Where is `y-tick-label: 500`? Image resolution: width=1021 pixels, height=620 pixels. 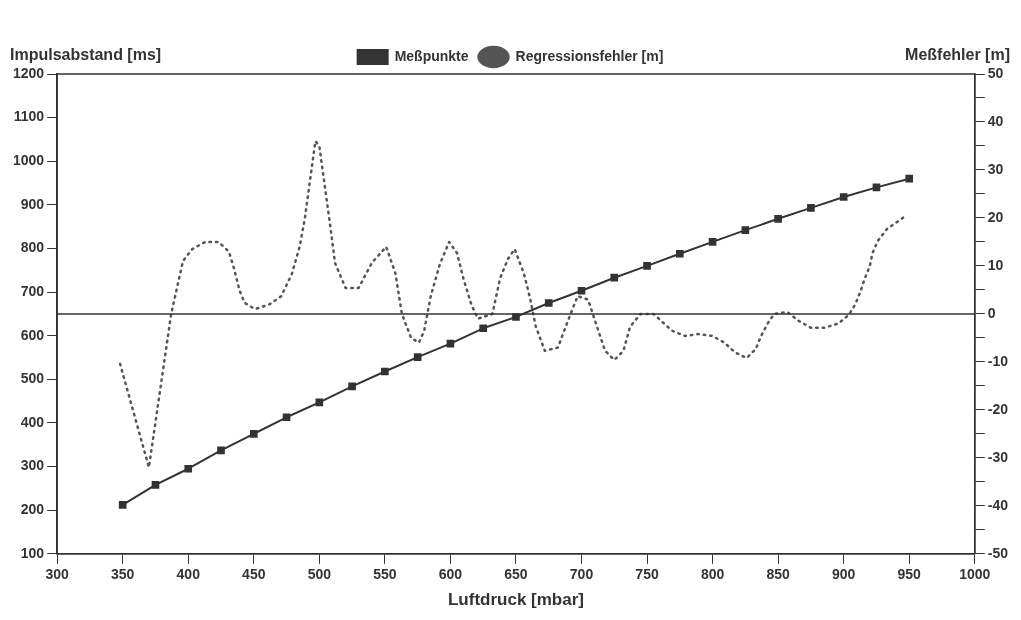
y-tick-label: 500 is located at coordinates (32, 378).